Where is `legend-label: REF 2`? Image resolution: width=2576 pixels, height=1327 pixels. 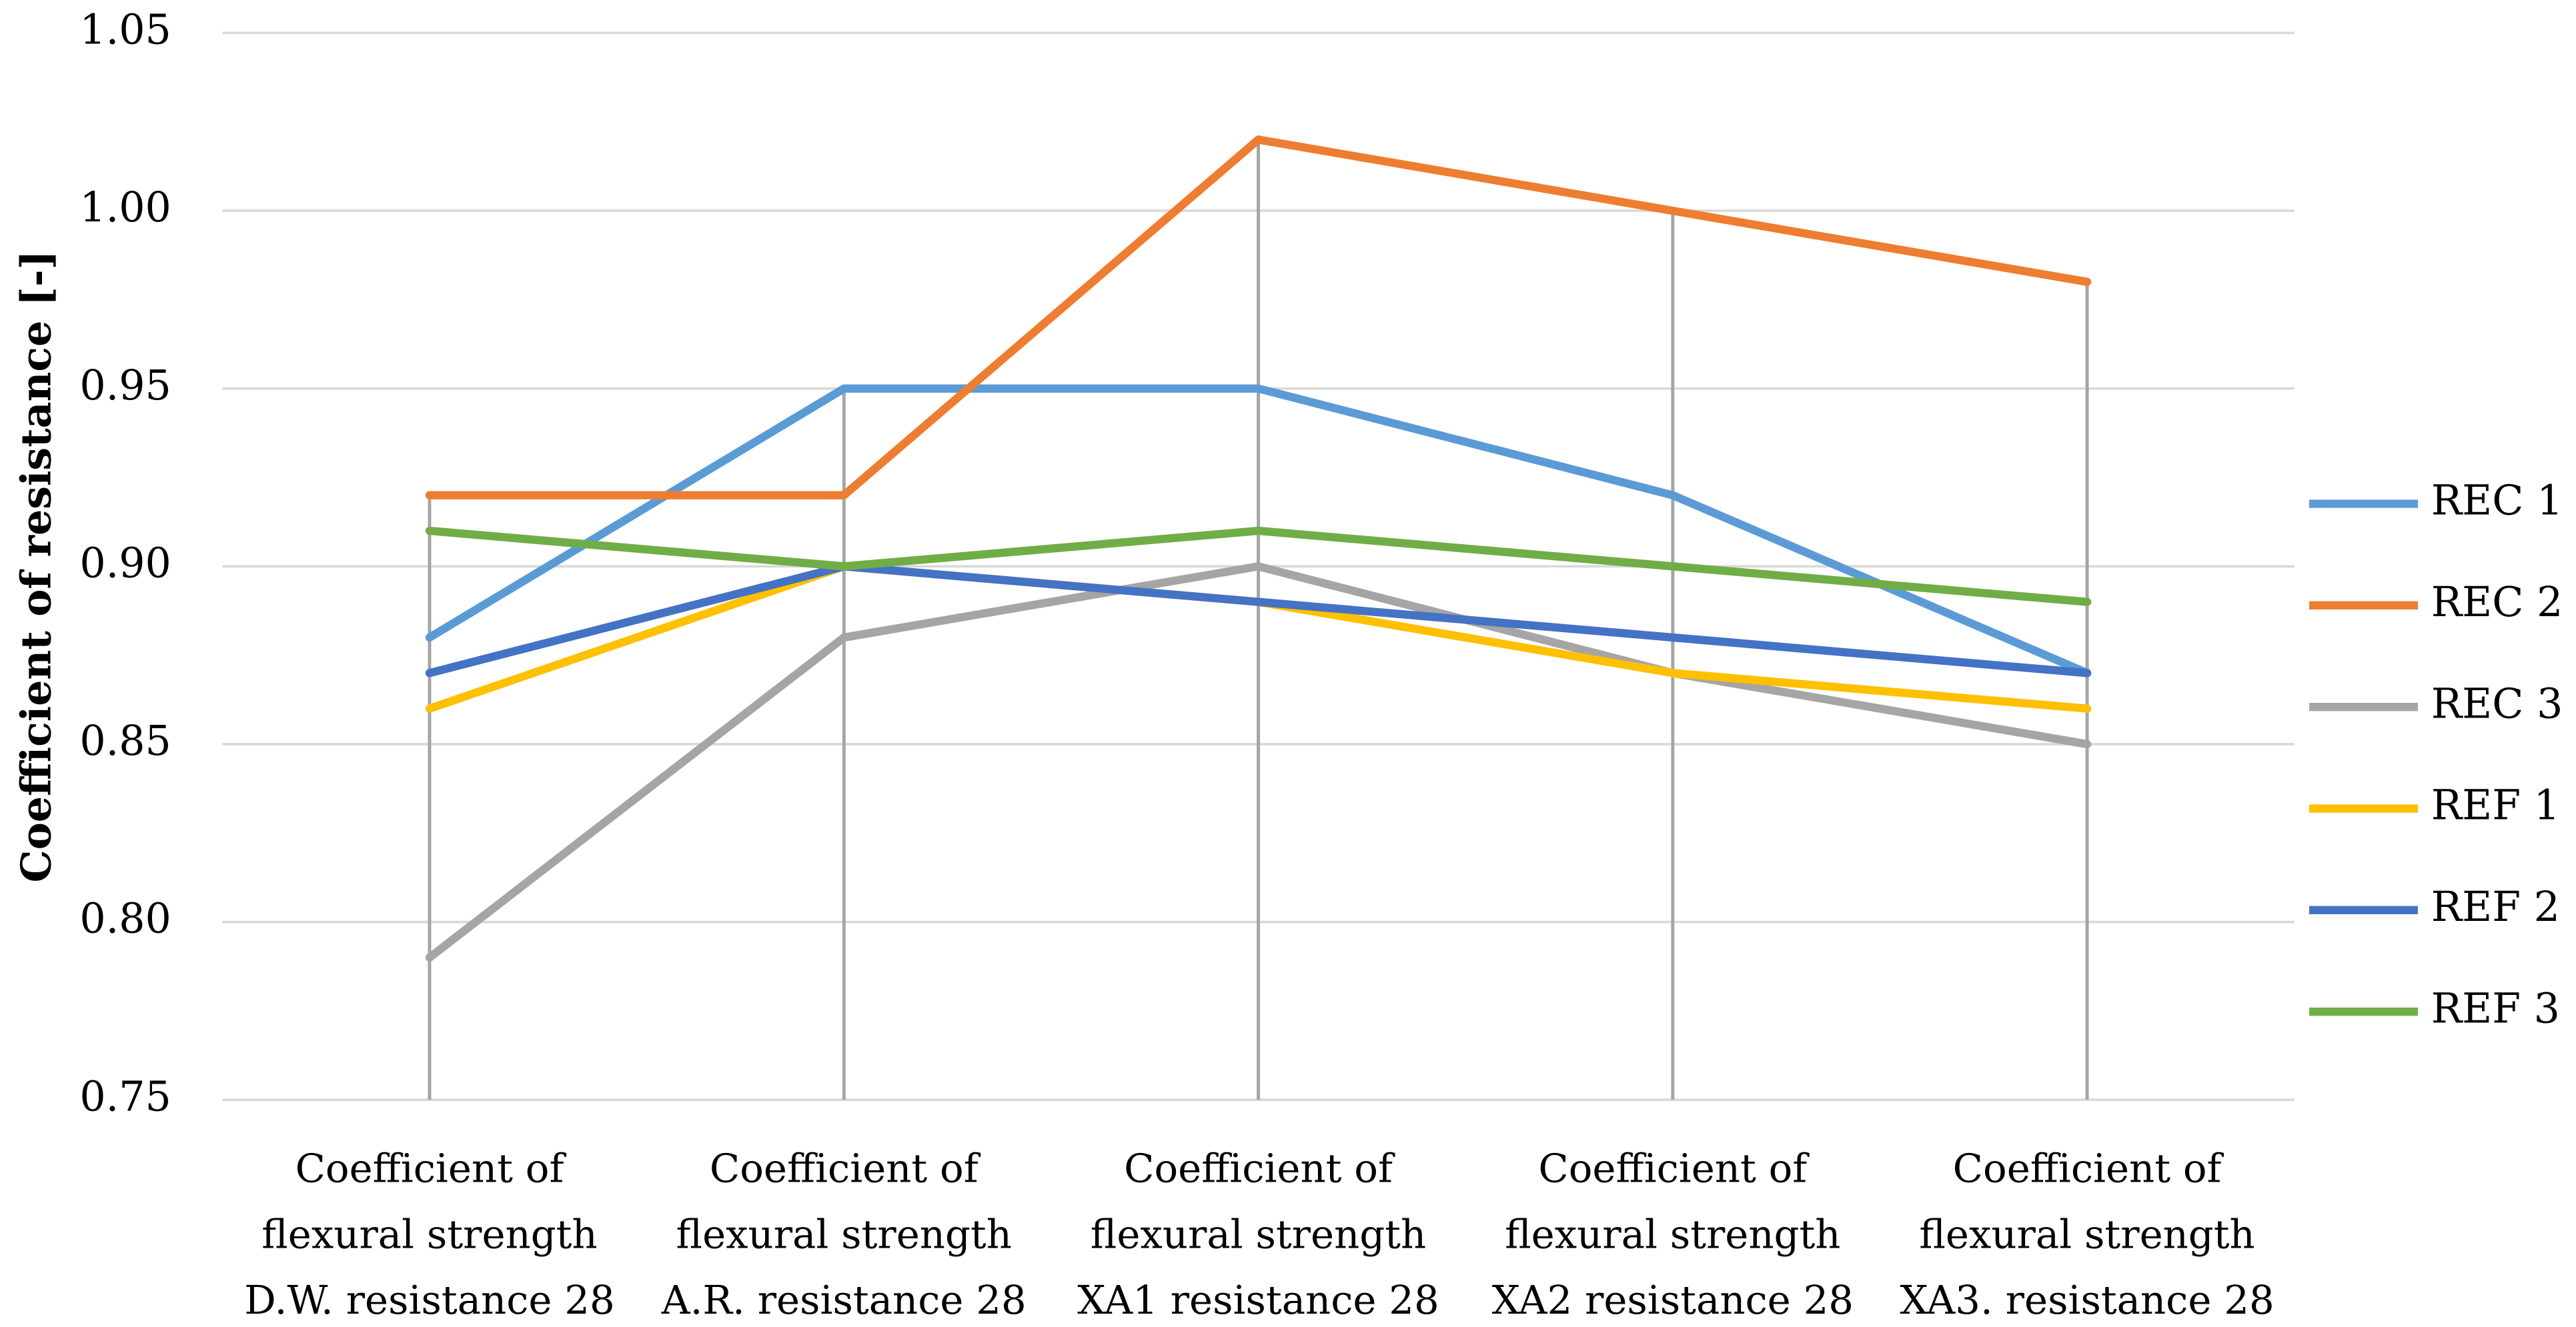
legend-label: REF 2 is located at coordinates (2495, 907).